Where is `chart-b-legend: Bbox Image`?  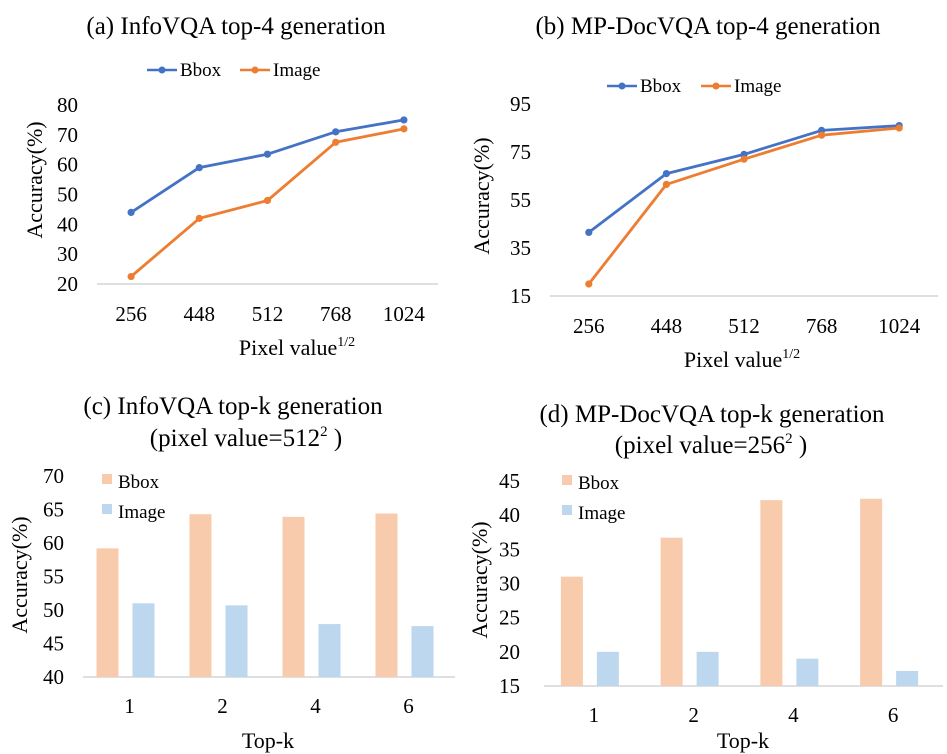 chart-b-legend: Bbox Image is located at coordinates (694, 86).